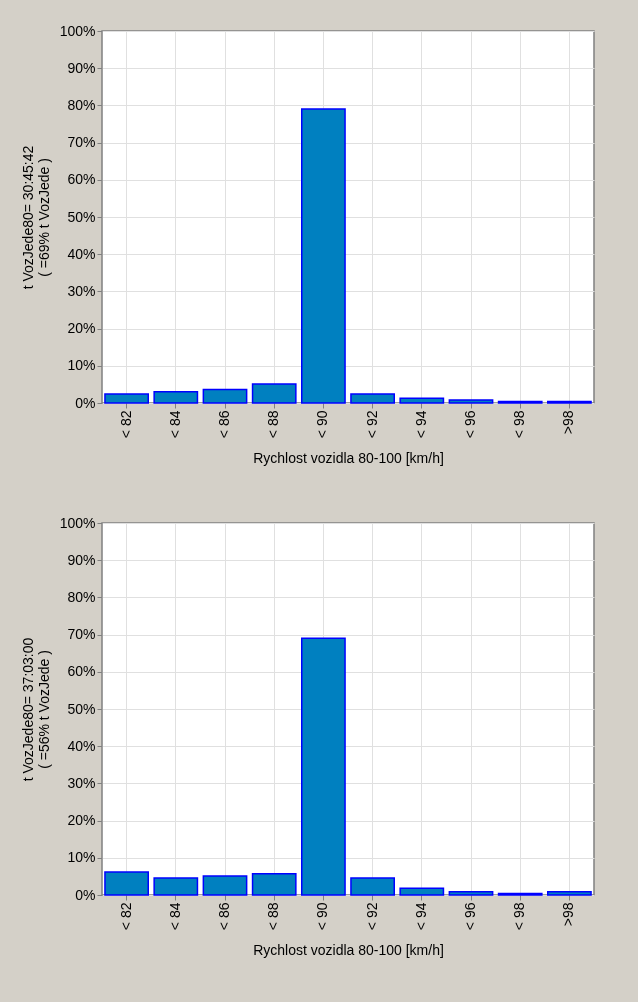 This screenshot has width=638, height=1002. What do you see at coordinates (35, 709) in the screenshot?
I see `y-axis-title: t VozJede80= 37:03:00 ( =56% t VozJede )` at bounding box center [35, 709].